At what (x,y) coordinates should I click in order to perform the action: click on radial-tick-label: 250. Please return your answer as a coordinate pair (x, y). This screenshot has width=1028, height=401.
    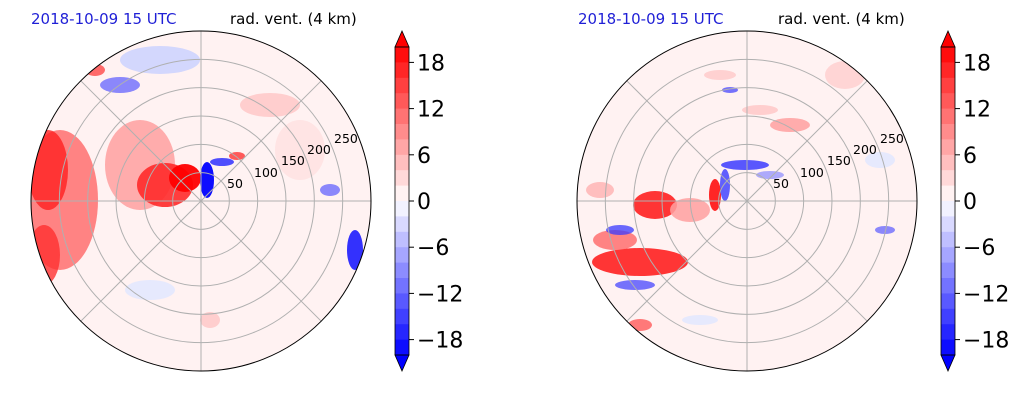
    Looking at the image, I should click on (346, 138).